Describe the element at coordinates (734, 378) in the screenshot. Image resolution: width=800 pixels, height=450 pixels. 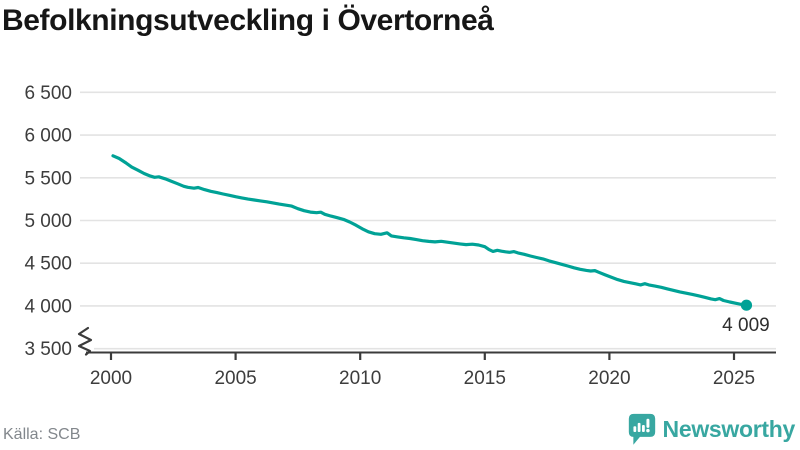
I see `x-tick-label: 2025` at that location.